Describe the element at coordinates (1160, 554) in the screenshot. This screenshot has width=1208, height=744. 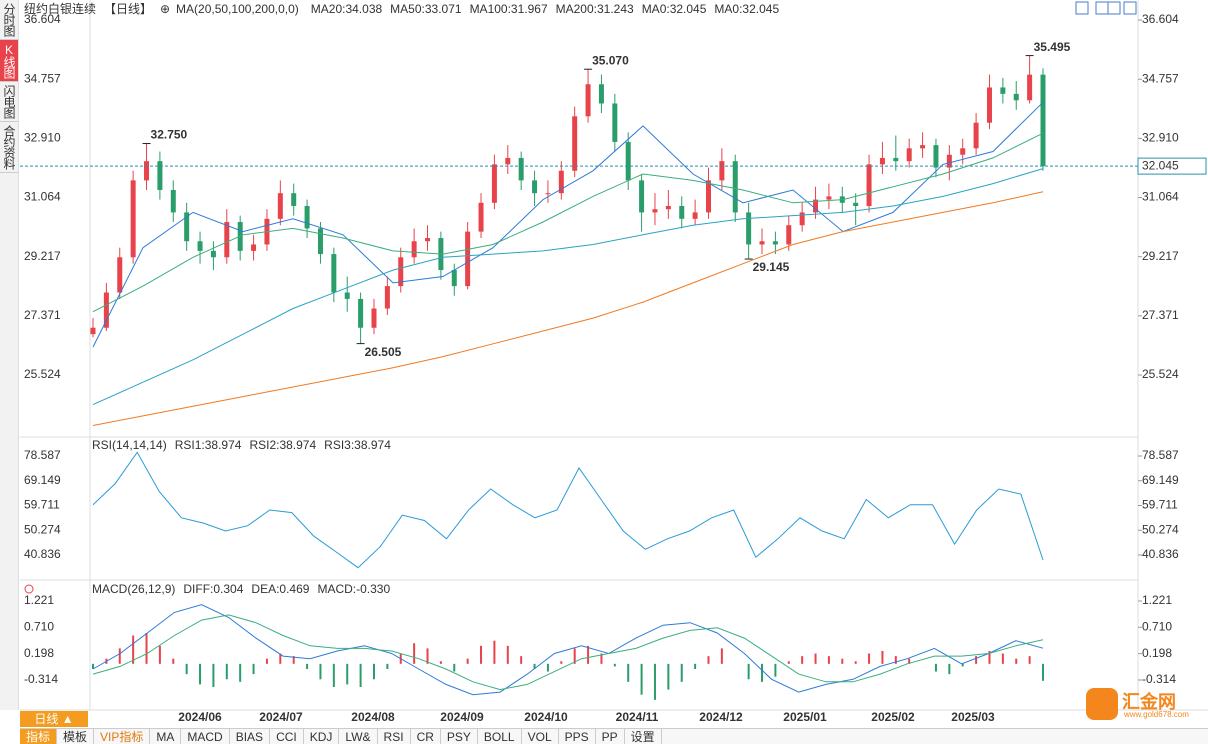
I see `y-tick-label: 40.836` at that location.